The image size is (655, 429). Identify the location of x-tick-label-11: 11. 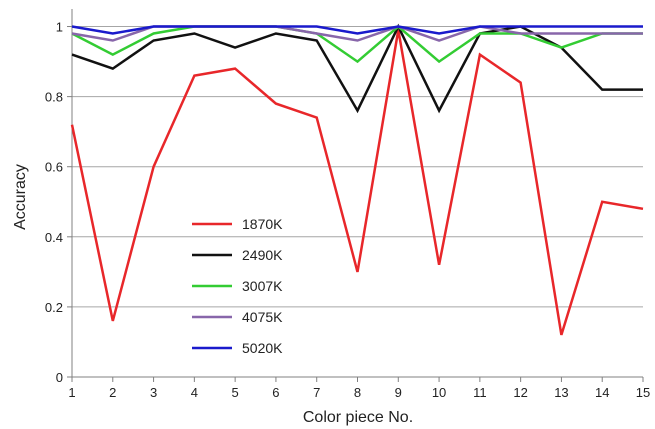
(480, 392).